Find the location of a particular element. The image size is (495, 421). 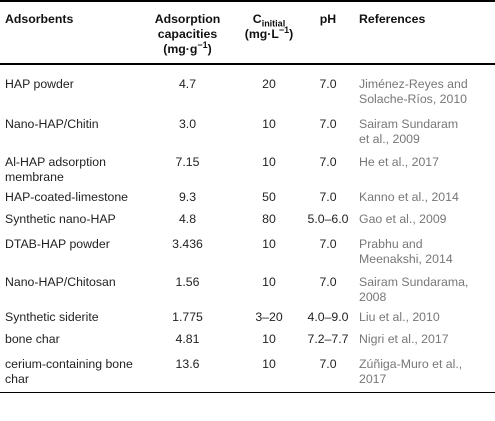

header-capacity-line2: capacities is located at coordinates (187, 34).